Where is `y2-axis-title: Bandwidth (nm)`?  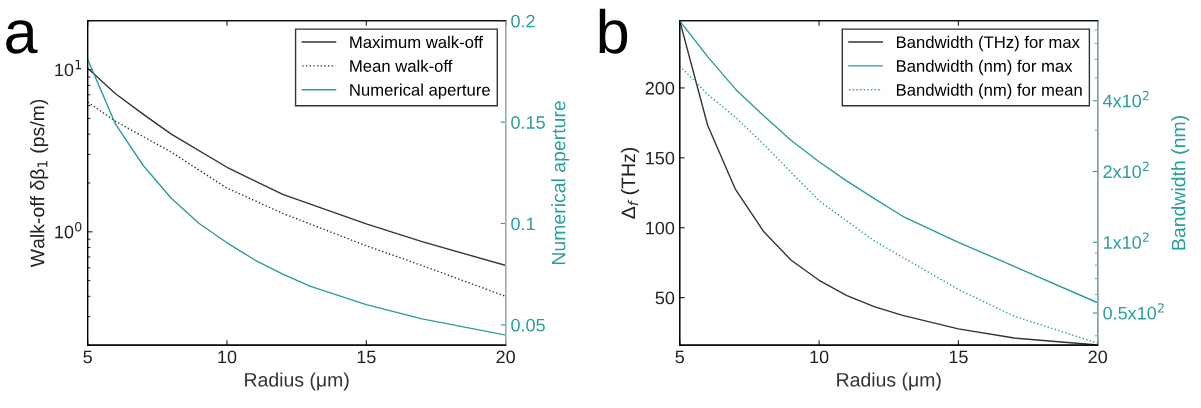
y2-axis-title: Bandwidth (nm) is located at coordinates (1180, 183).